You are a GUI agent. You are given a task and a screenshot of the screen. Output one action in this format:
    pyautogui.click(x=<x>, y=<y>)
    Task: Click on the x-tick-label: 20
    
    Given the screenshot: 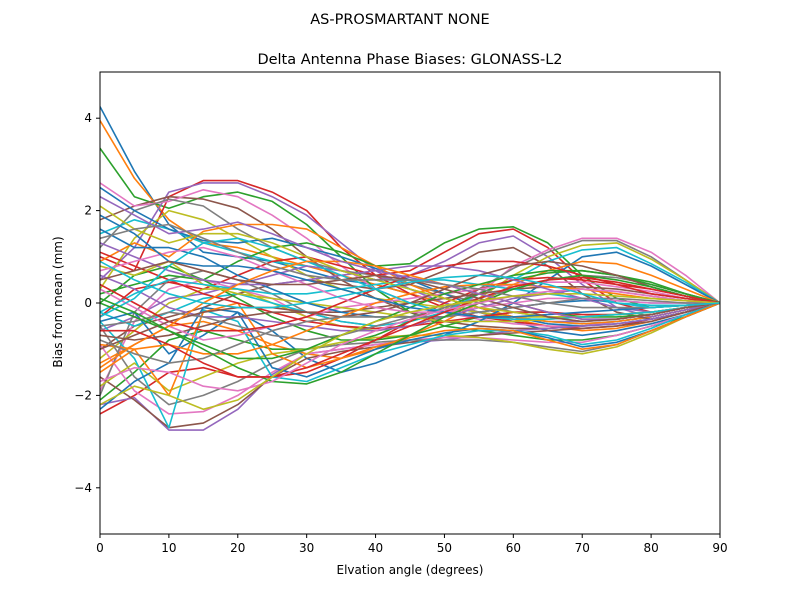 What is the action you would take?
    pyautogui.click(x=237, y=548)
    